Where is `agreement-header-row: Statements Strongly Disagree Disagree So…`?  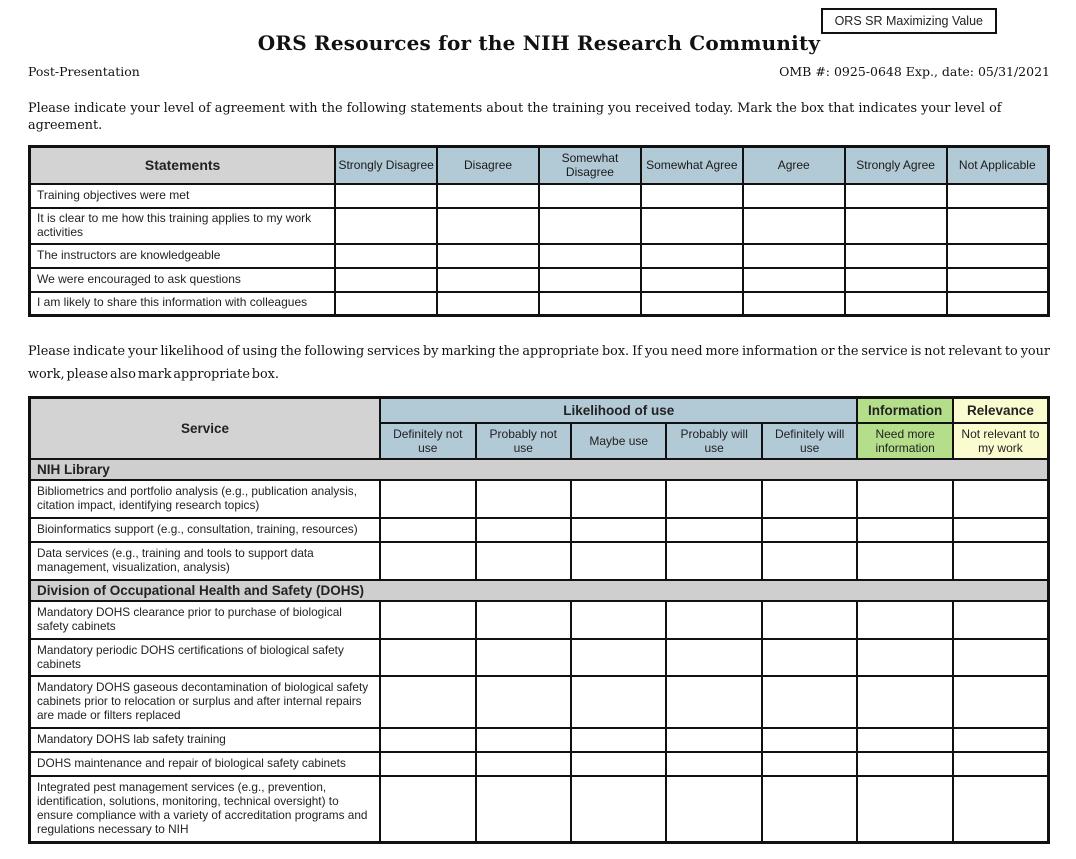
agreement-header-row: Statements Strongly Disagree Disagree So… is located at coordinates (539, 165).